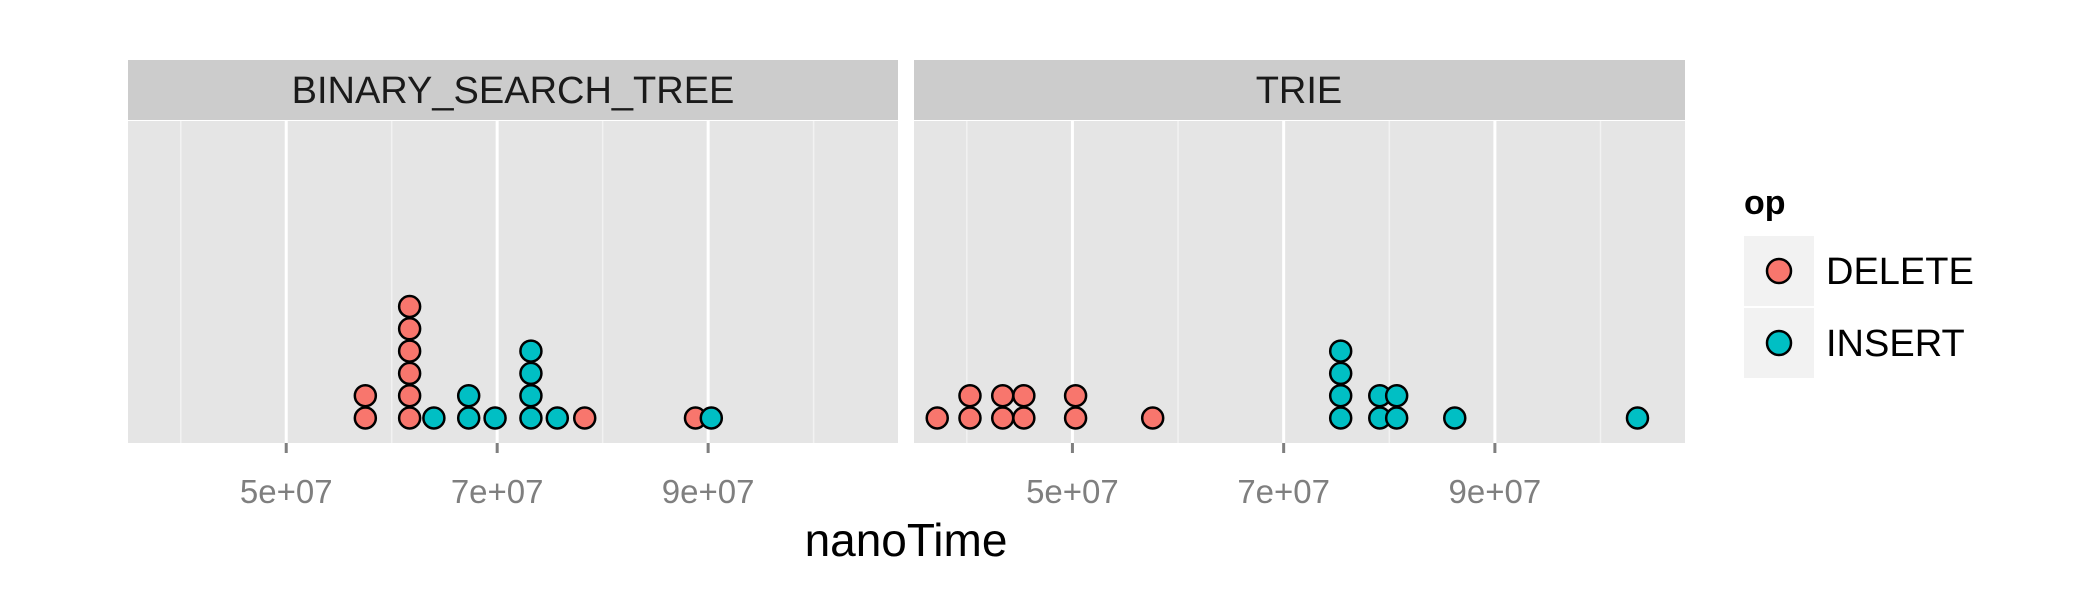 The width and height of the screenshot is (2100, 600). I want to click on panel-strip-label: BINARY_SEARCH_TREE, so click(513, 91).